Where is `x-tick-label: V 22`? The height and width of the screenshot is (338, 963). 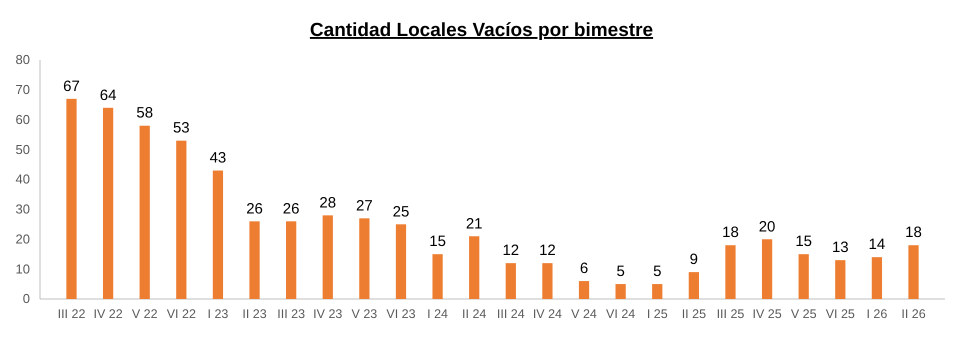 x-tick-label: V 22 is located at coordinates (145, 313).